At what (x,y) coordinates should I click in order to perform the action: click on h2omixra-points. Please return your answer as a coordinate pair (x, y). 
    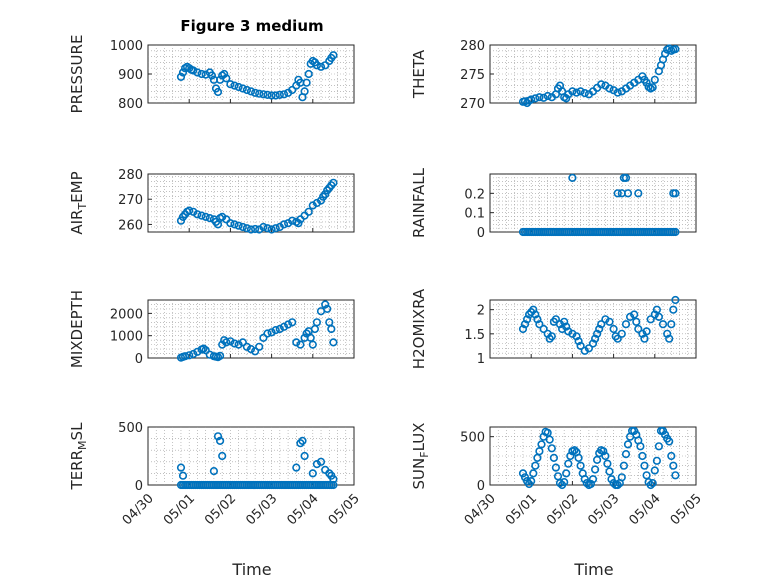
    Looking at the image, I should click on (599, 325).